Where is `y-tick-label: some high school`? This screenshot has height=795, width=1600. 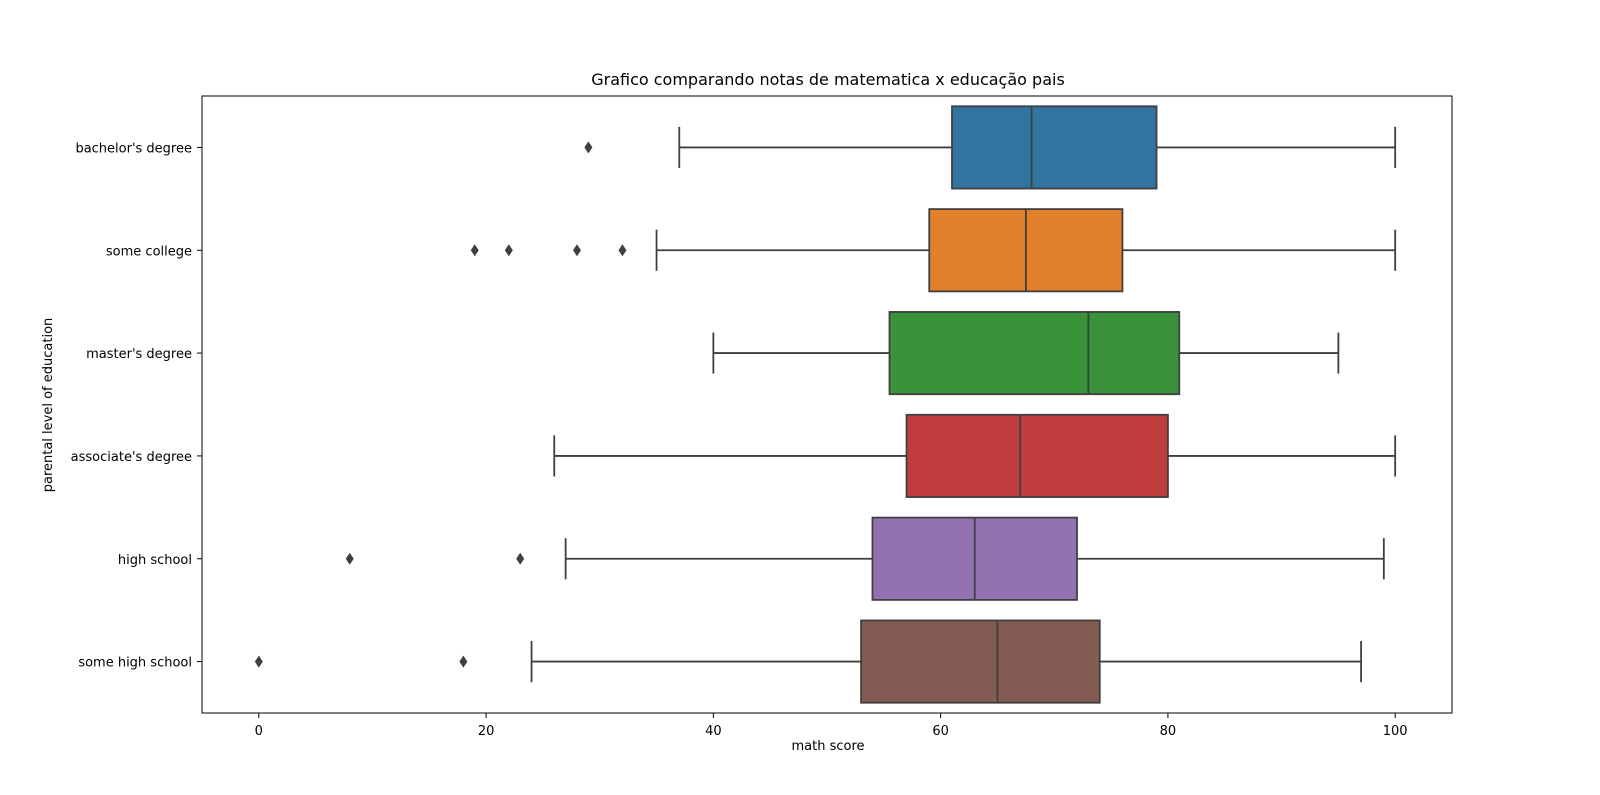 y-tick-label: some high school is located at coordinates (135, 663).